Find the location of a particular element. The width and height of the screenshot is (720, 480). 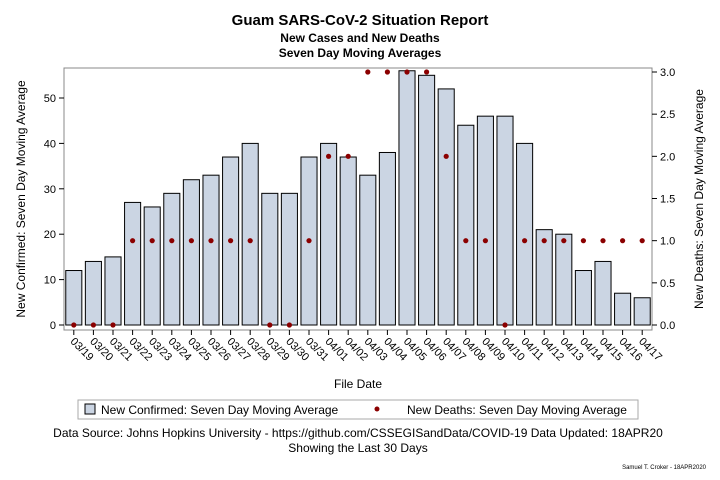

y2-tick-label: 3.0 is located at coordinates (667, 73).